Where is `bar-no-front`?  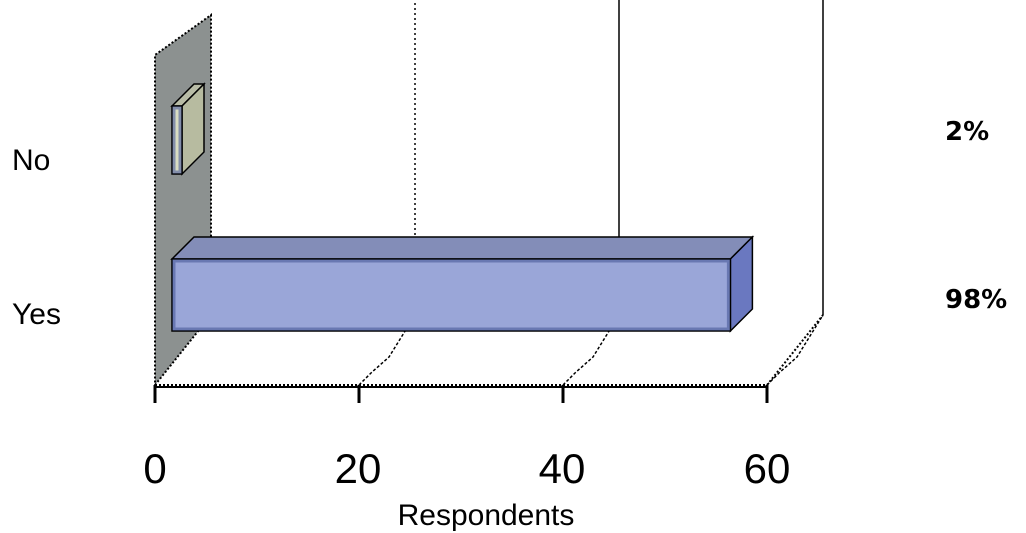 bar-no-front is located at coordinates (177, 140).